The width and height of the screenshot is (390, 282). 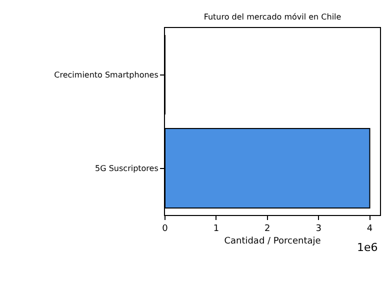 I want to click on x-tick-label: 1, so click(x=216, y=229).